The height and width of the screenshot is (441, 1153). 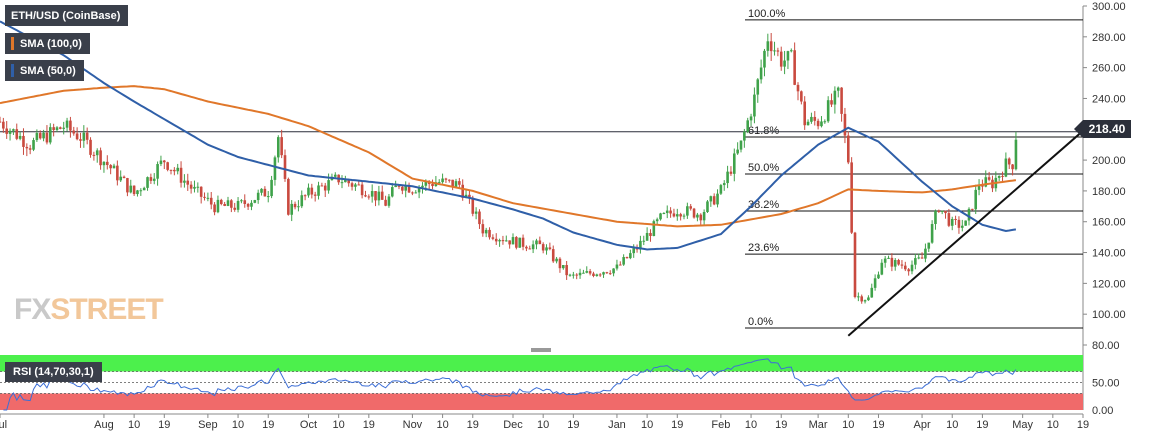 I want to click on symbol-legend: ETH/USD (CoinBase), so click(x=67, y=15).